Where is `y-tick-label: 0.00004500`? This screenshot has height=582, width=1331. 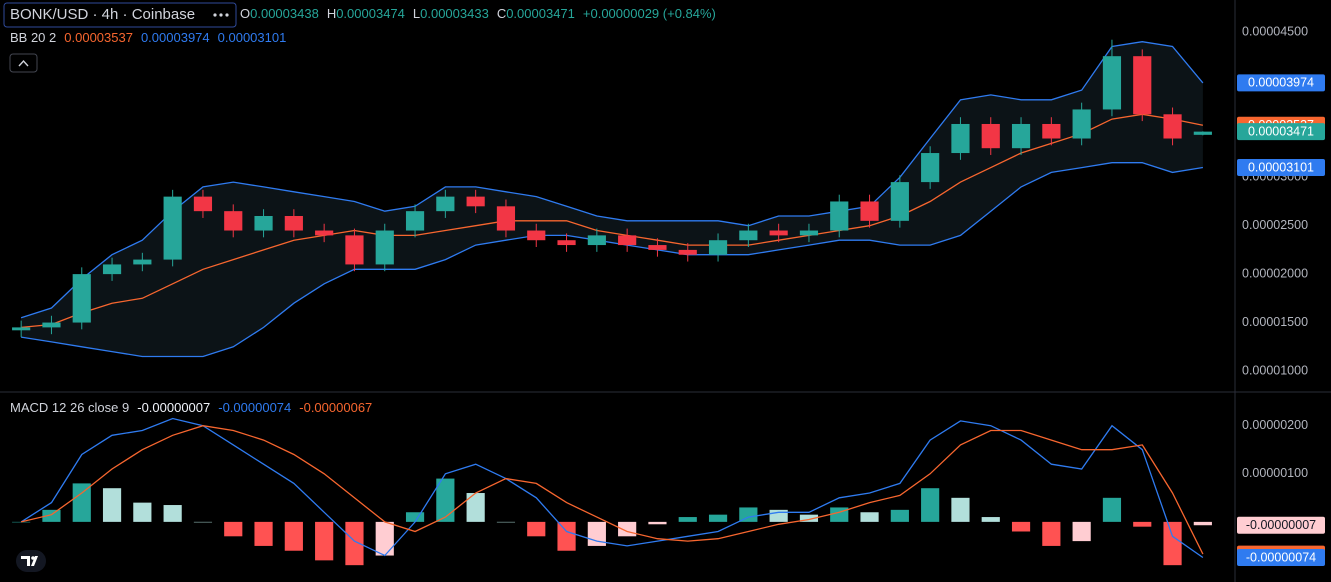 y-tick-label: 0.00004500 is located at coordinates (1275, 31).